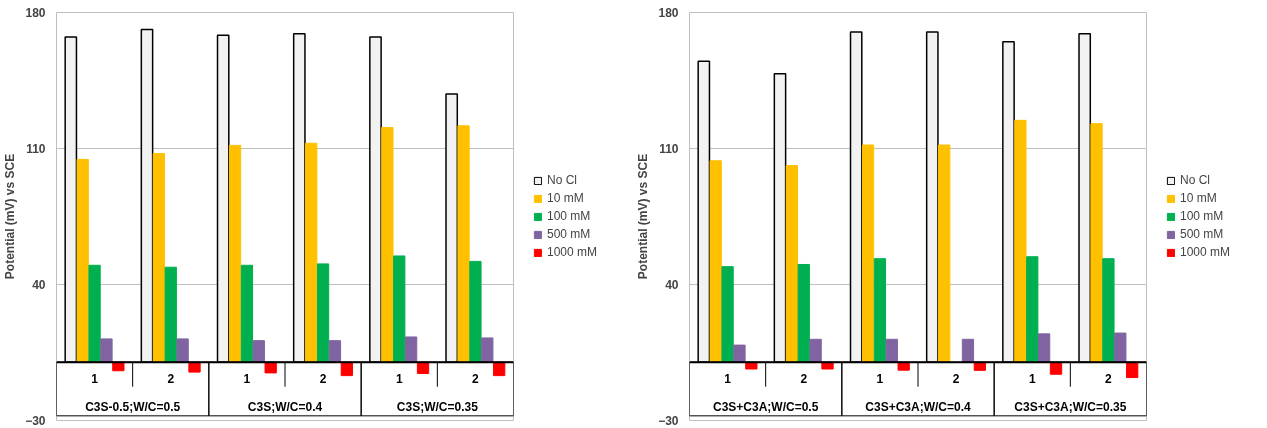 The height and width of the screenshot is (428, 1267). I want to click on annotation: C3S-0.5;W/C=0.5, so click(133, 406).